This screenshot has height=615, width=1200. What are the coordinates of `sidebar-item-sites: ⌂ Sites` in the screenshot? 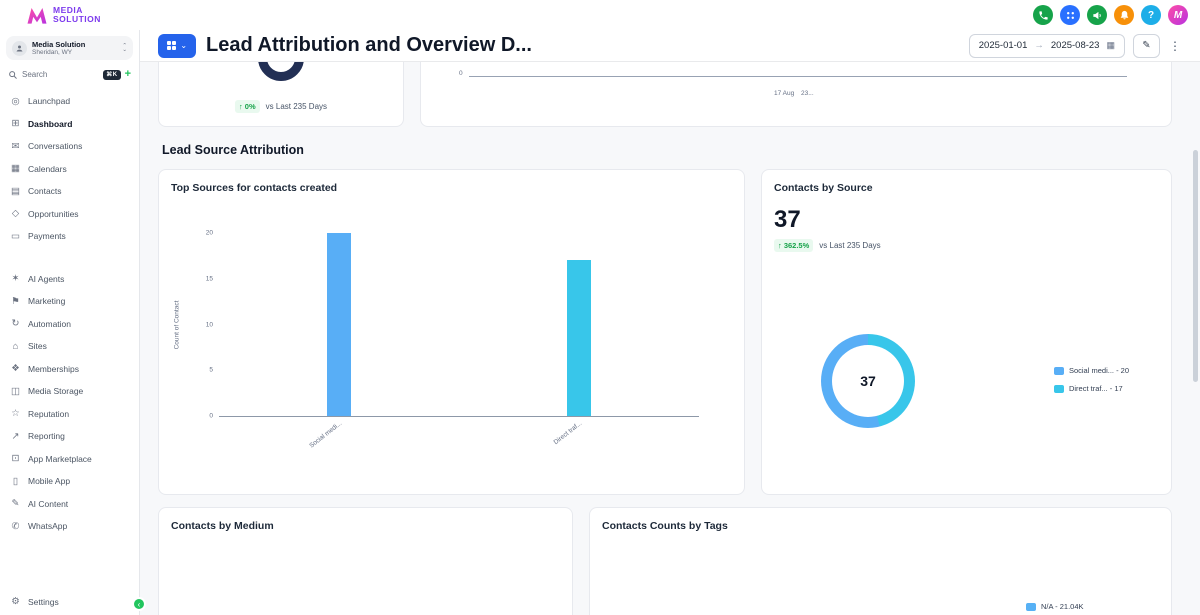 It's located at (69, 346).